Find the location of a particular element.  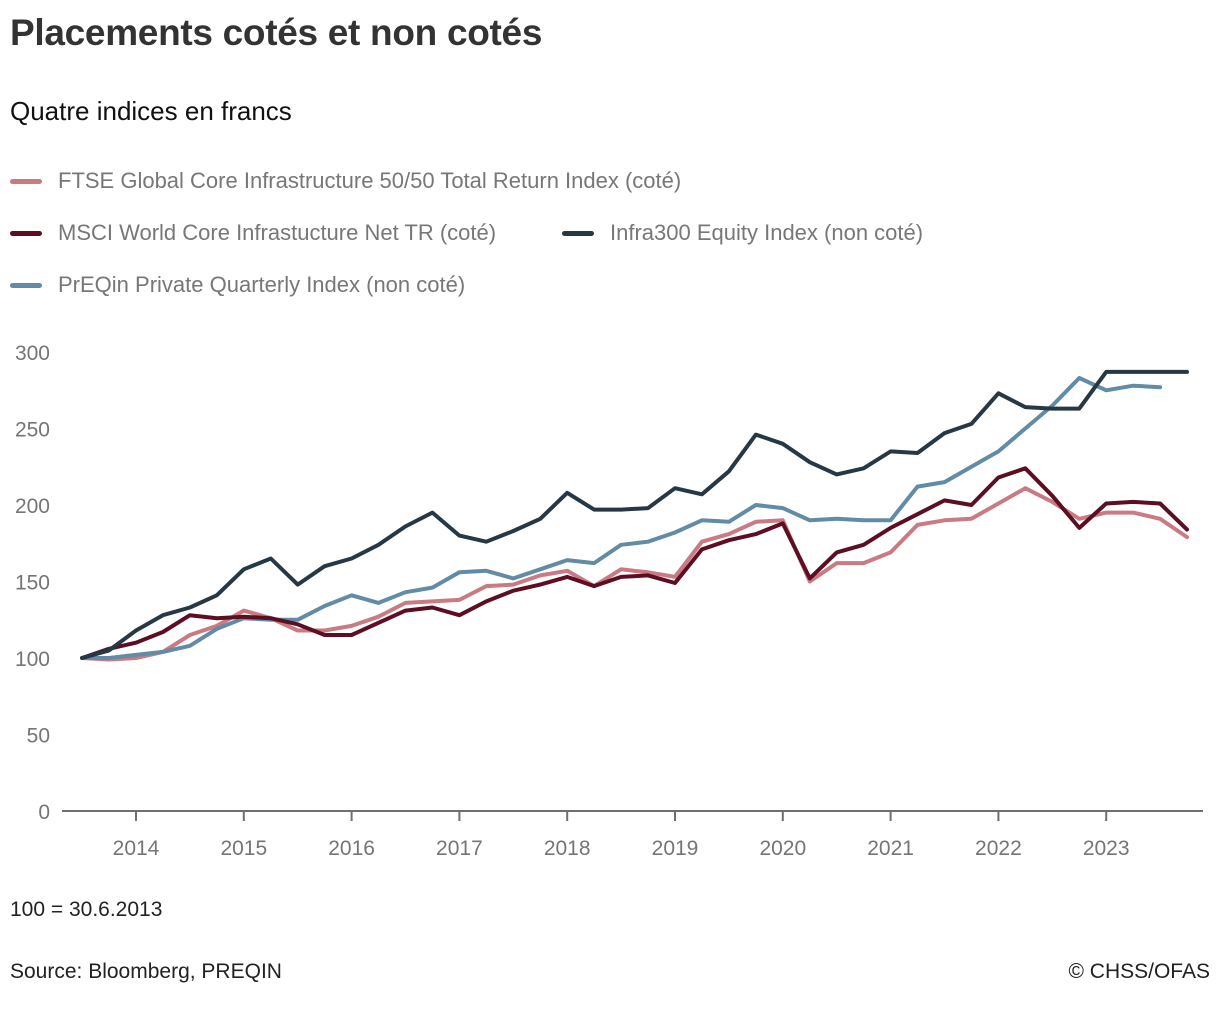

x-tick-label: 2019 is located at coordinates (675, 848).